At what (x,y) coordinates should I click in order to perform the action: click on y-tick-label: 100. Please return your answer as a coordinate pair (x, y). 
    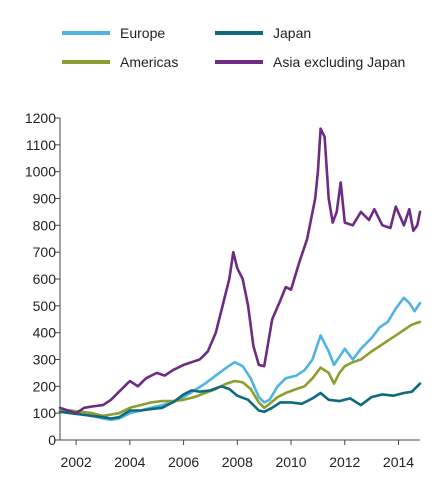
    Looking at the image, I should click on (45, 413).